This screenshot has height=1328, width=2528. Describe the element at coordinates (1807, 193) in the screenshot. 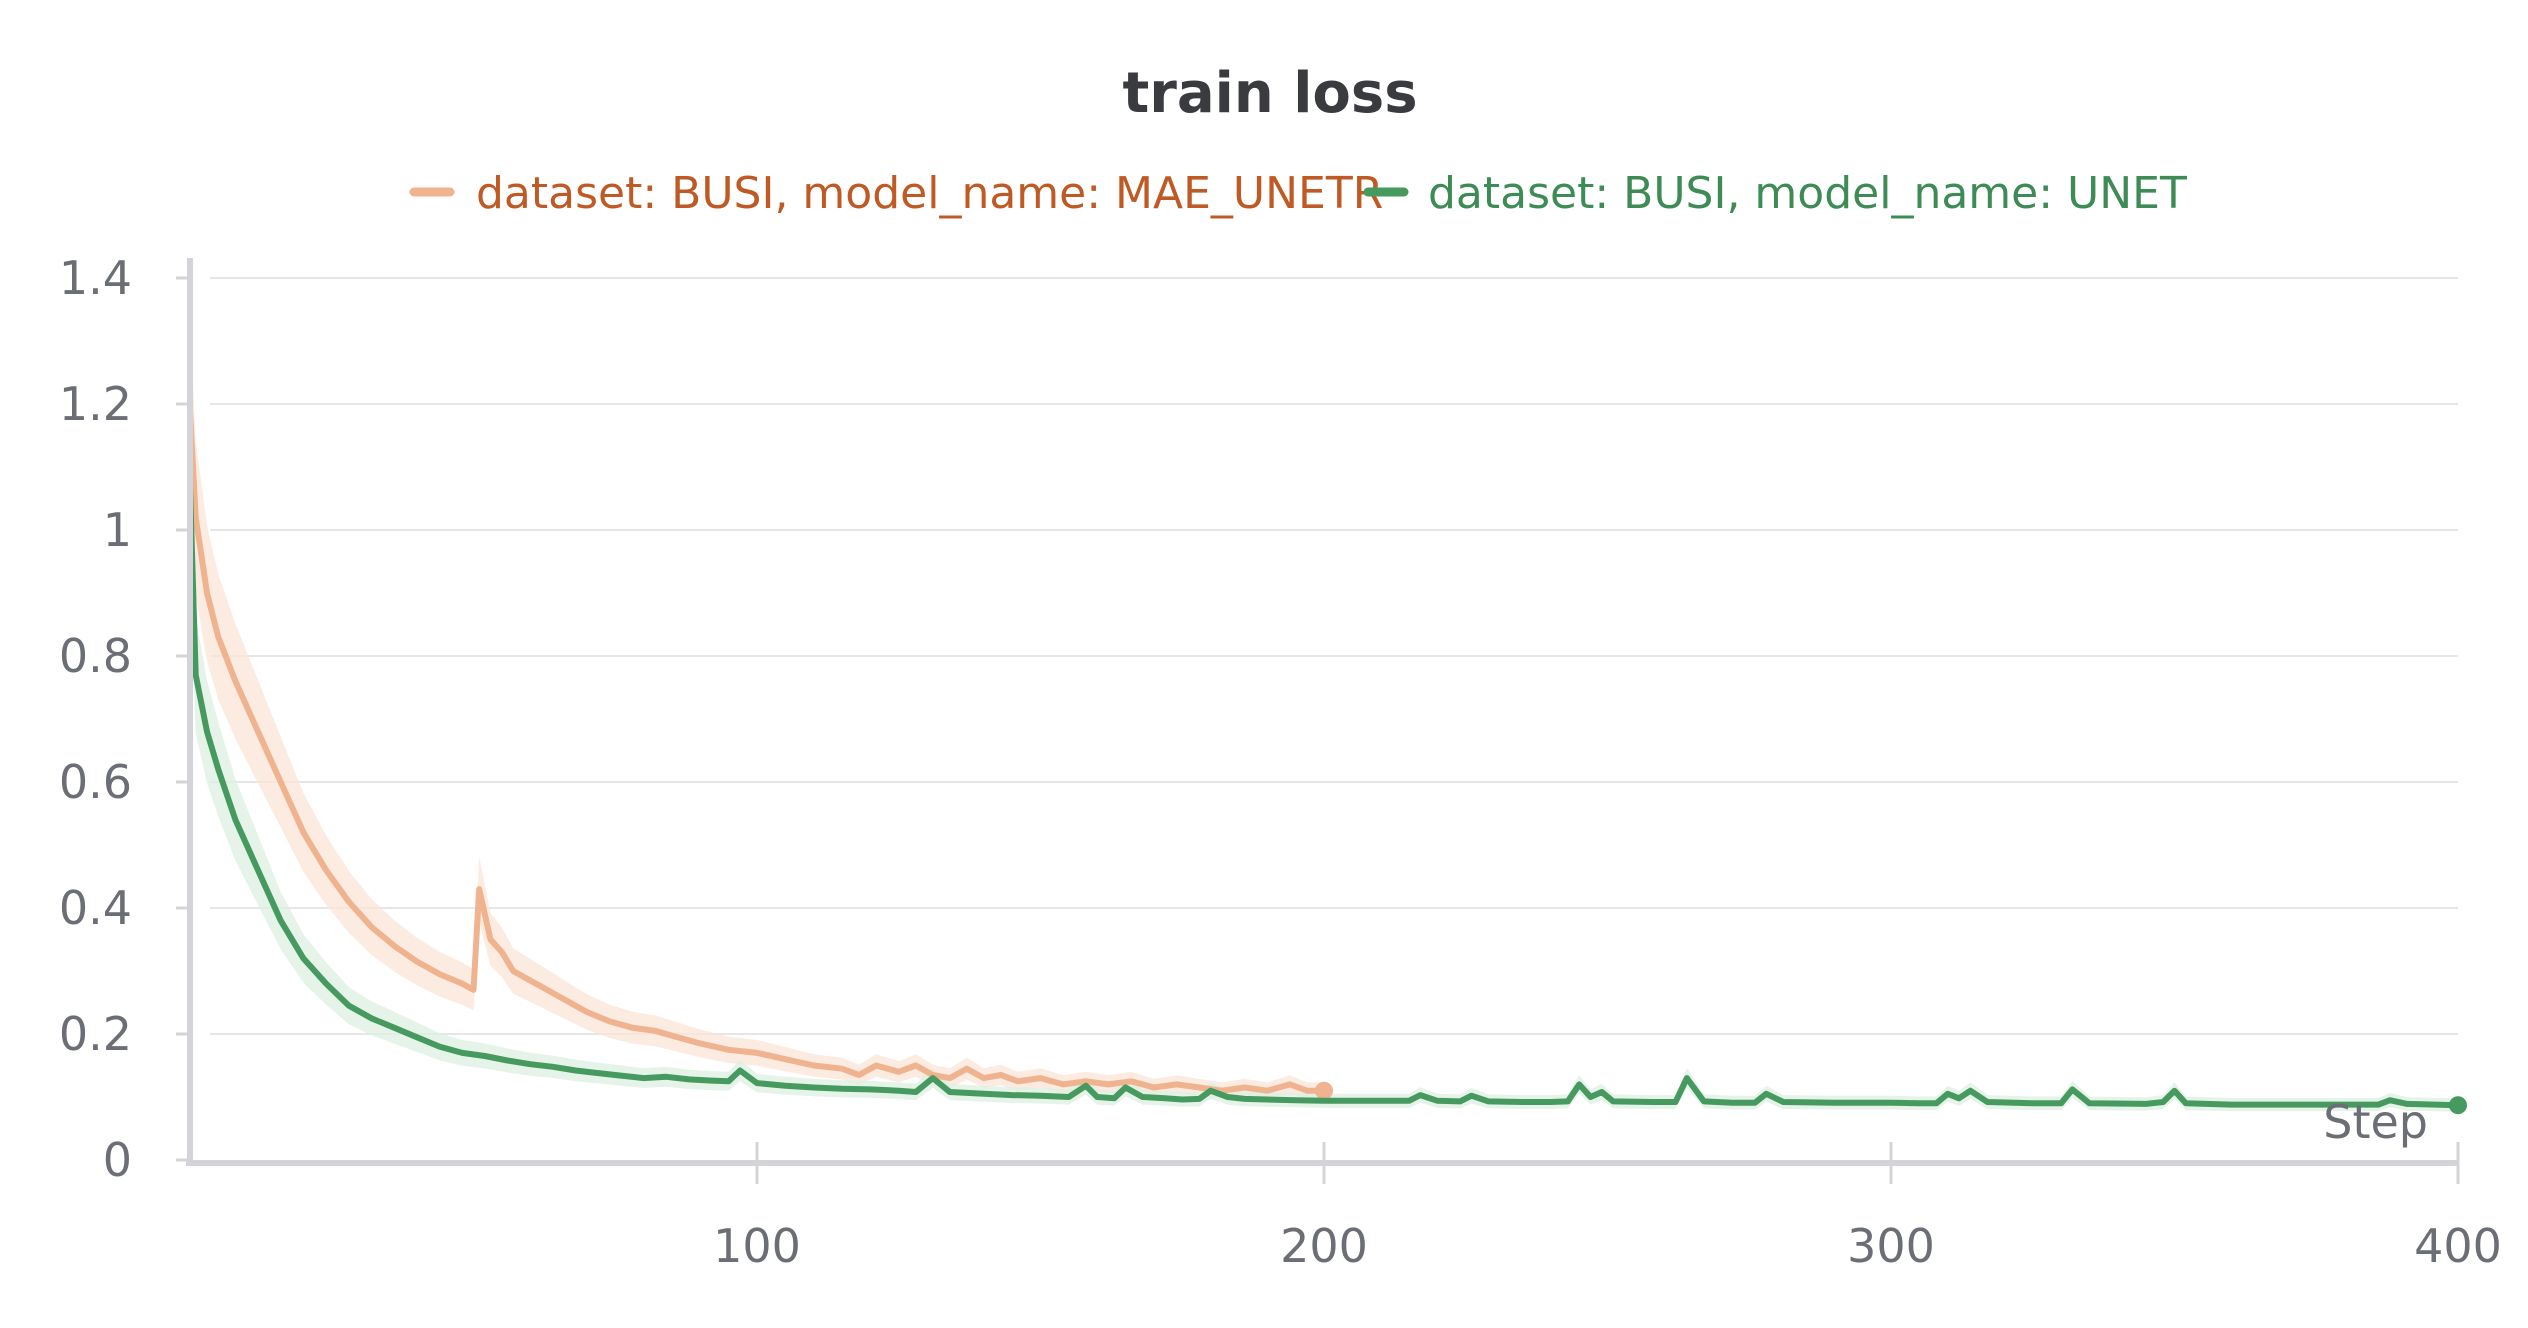

I see `legend-label-unet: dataset: BUSI, model_name: UNET` at that location.